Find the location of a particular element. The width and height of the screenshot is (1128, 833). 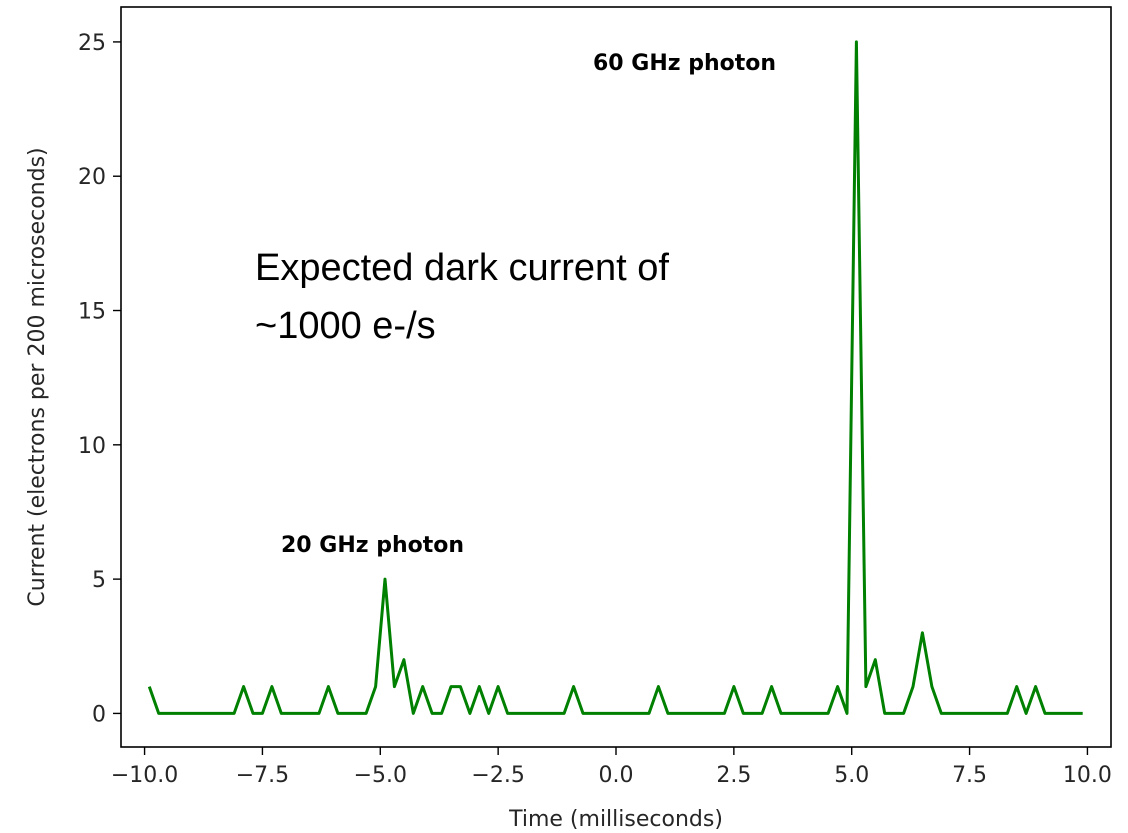

x-tick-label: 5.0 is located at coordinates (851, 775).